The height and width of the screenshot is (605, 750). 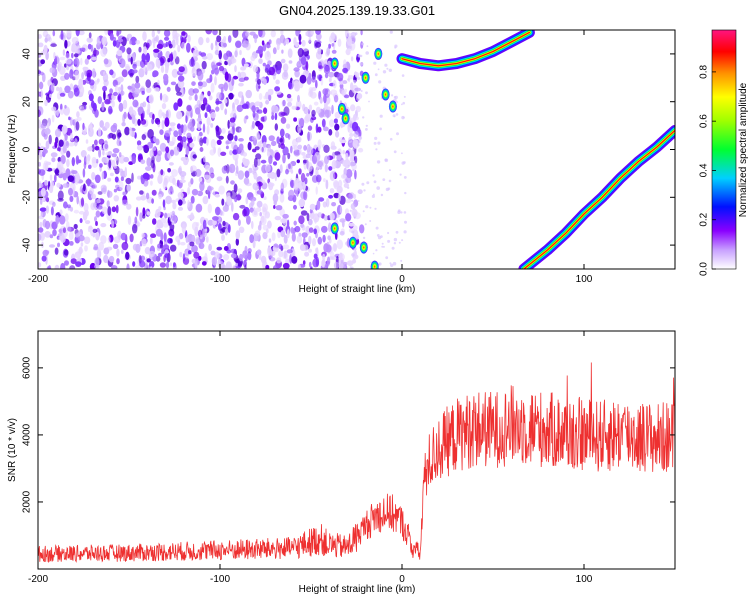 What do you see at coordinates (220, 279) in the screenshot?
I see `x-tick-label: -100` at bounding box center [220, 279].